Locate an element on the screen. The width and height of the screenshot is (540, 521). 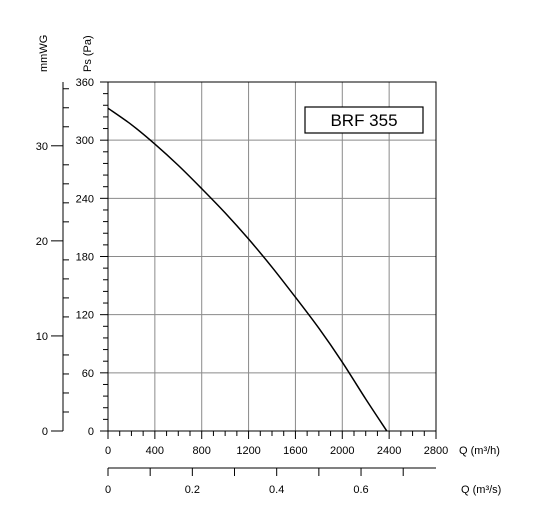
mmwg-axis: 0 10 20 30 is located at coordinates (52, 260).